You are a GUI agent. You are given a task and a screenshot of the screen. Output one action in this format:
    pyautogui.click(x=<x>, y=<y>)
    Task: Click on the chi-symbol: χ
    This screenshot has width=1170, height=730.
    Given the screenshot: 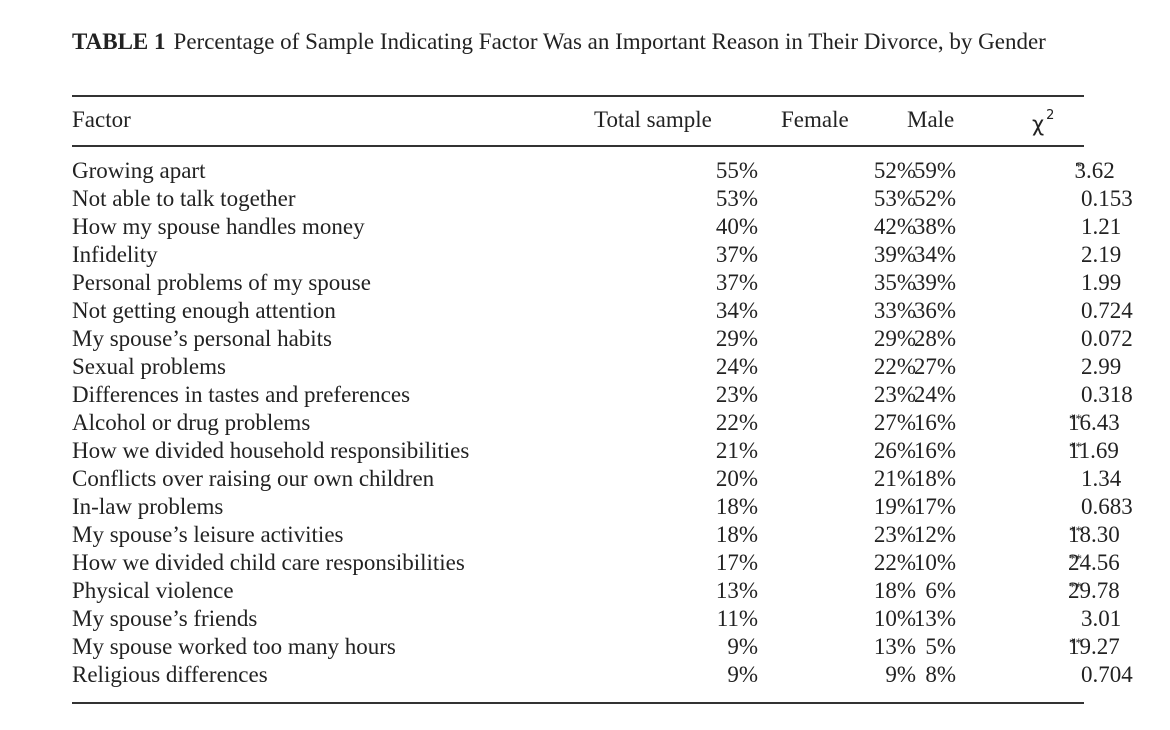 What is the action you would take?
    pyautogui.click(x=1038, y=124)
    